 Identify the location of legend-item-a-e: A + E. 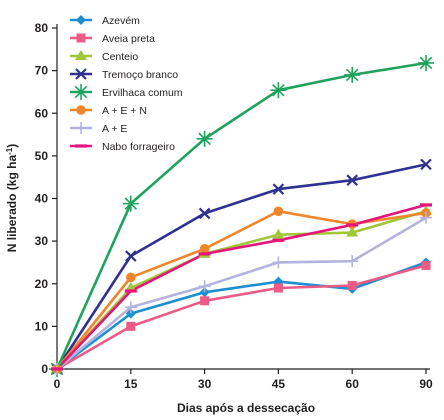
(98, 128).